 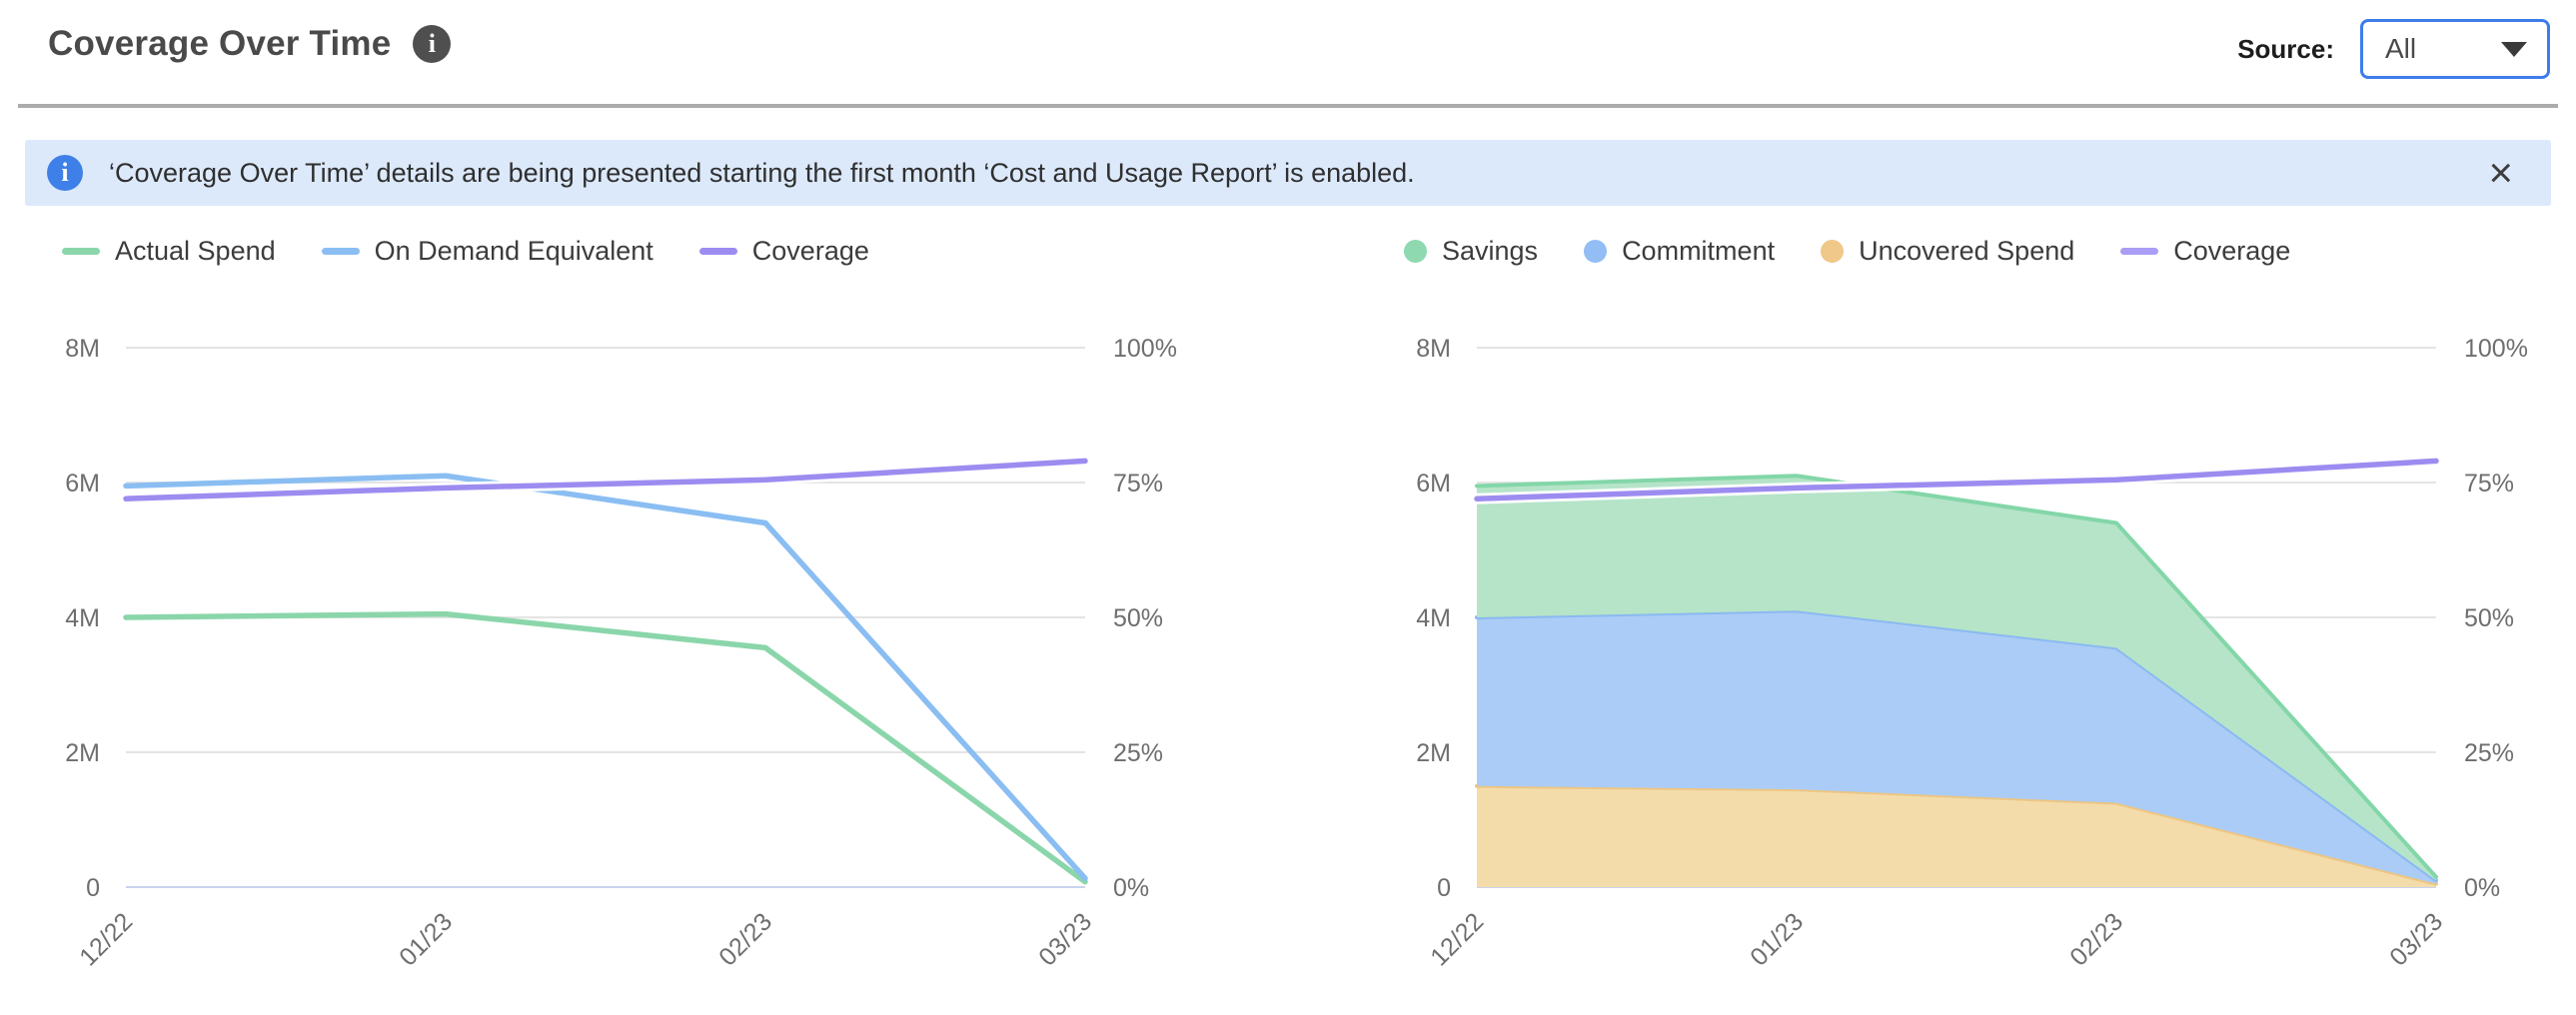 I want to click on legend-item: Commitment, so click(x=1679, y=251).